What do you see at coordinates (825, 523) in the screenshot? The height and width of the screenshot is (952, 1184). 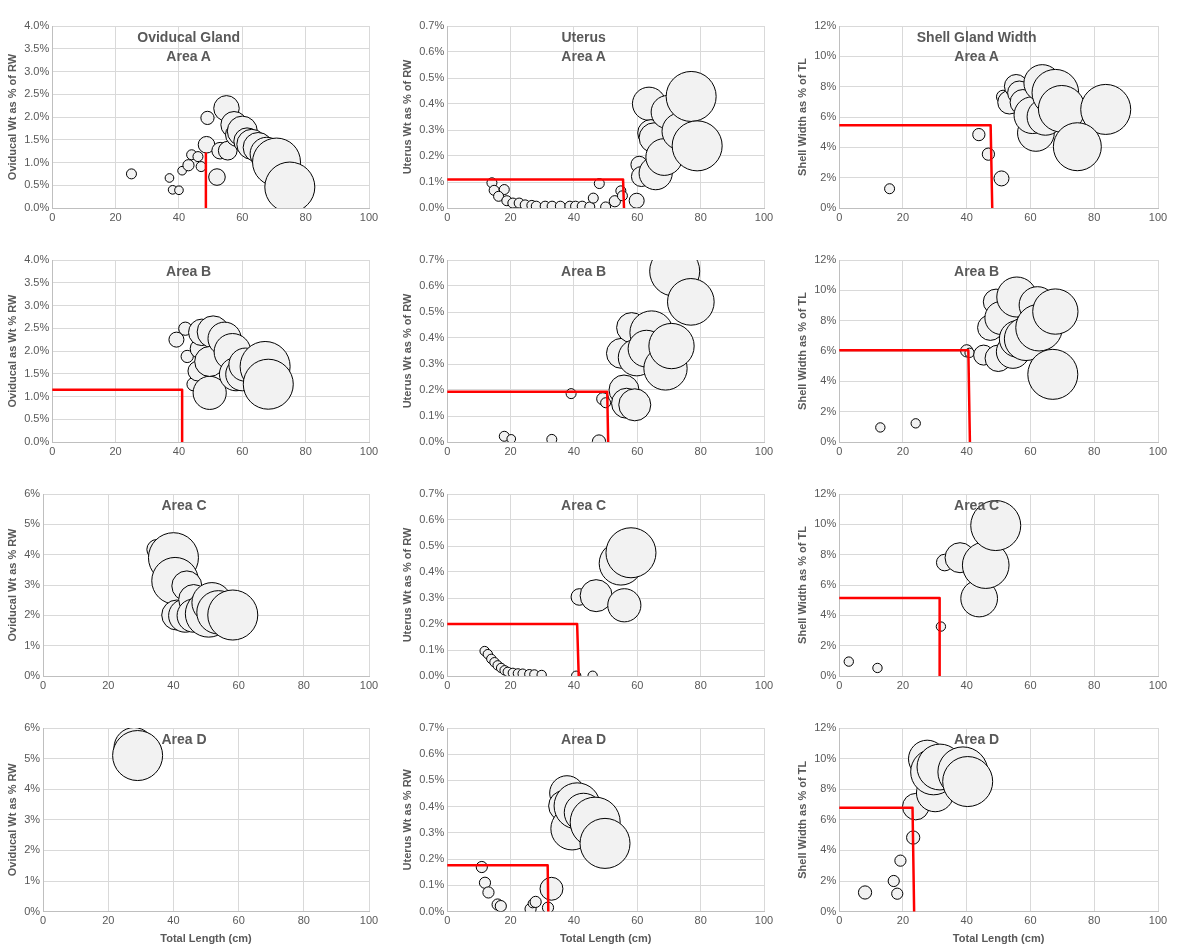 I see `y-tick-label: 10%` at bounding box center [825, 523].